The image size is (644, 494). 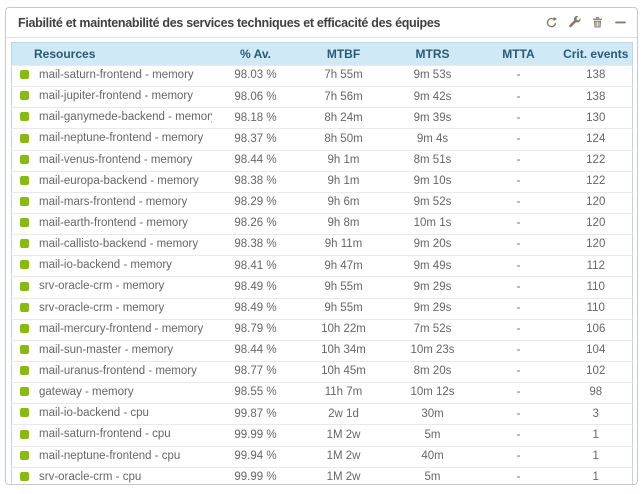 I want to click on resource-name: mail-io-backend - memory, so click(x=105, y=265).